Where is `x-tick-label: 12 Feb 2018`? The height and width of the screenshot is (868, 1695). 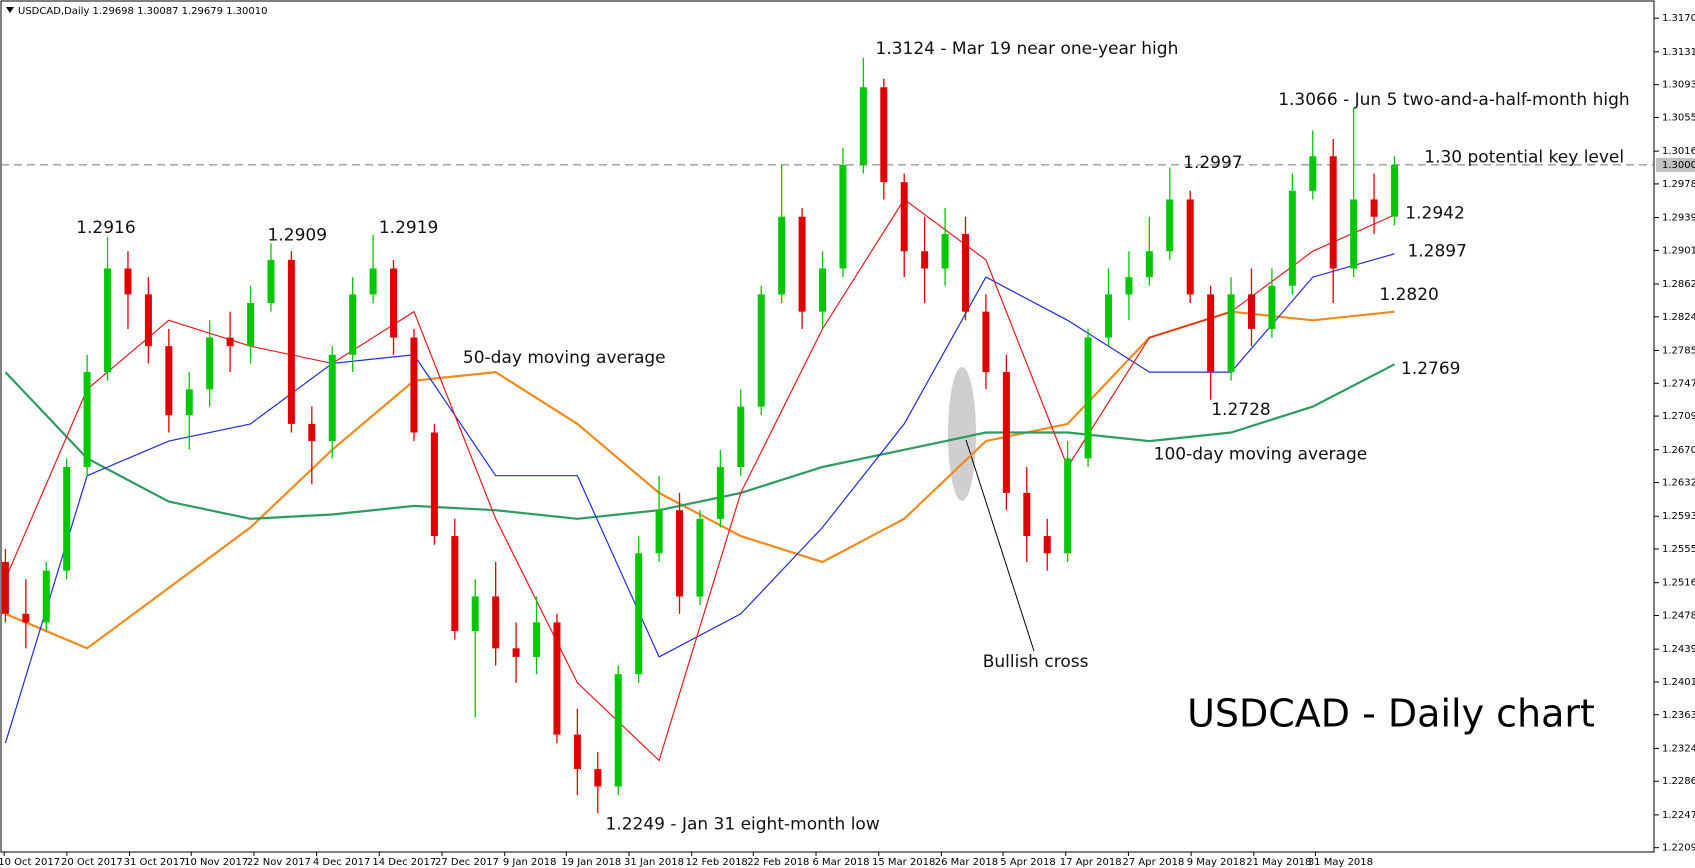 x-tick-label: 12 Feb 2018 is located at coordinates (717, 862).